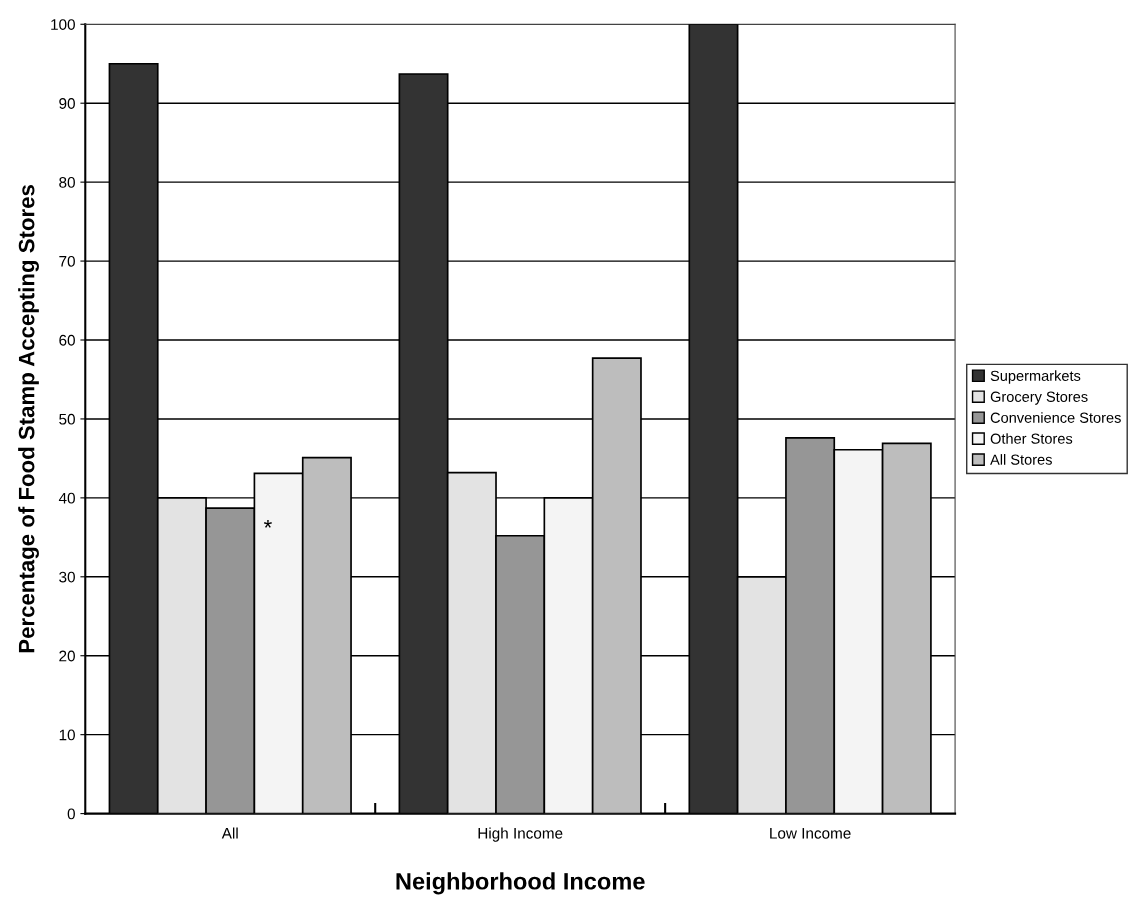  Describe the element at coordinates (267, 523) in the screenshot. I see `annotation: *` at that location.